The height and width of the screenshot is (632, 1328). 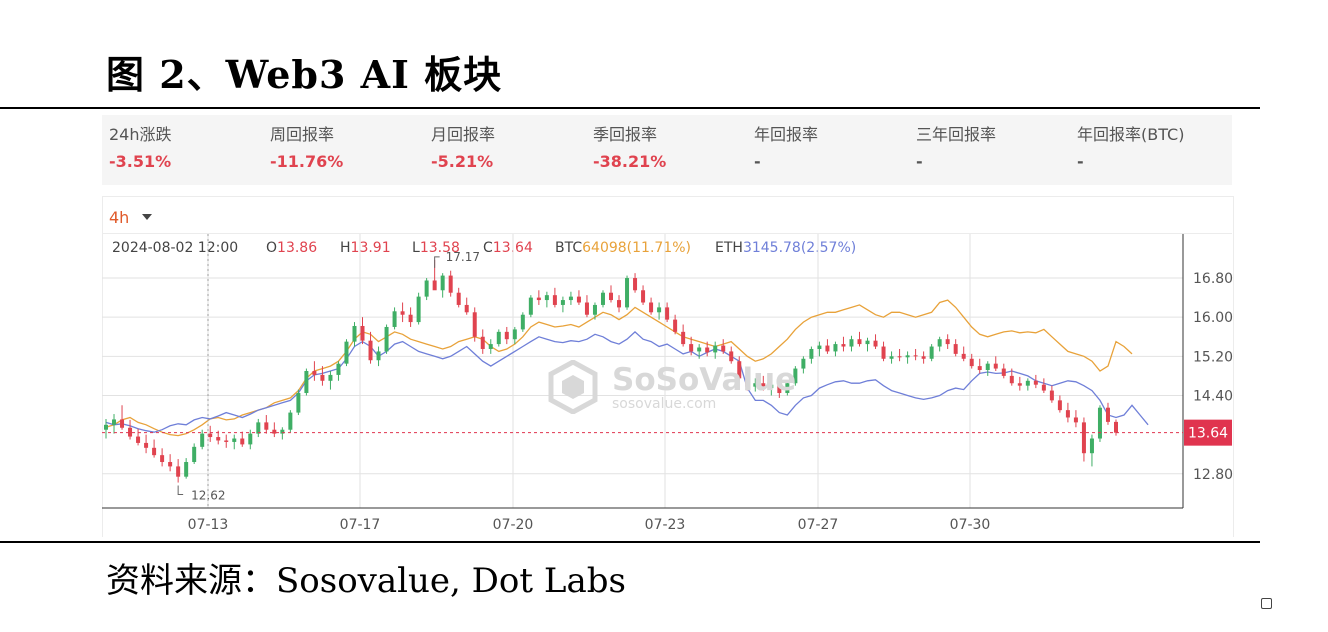 What do you see at coordinates (569, 248) in the screenshot?
I see `ohlc-btc-label: BTC` at bounding box center [569, 248].